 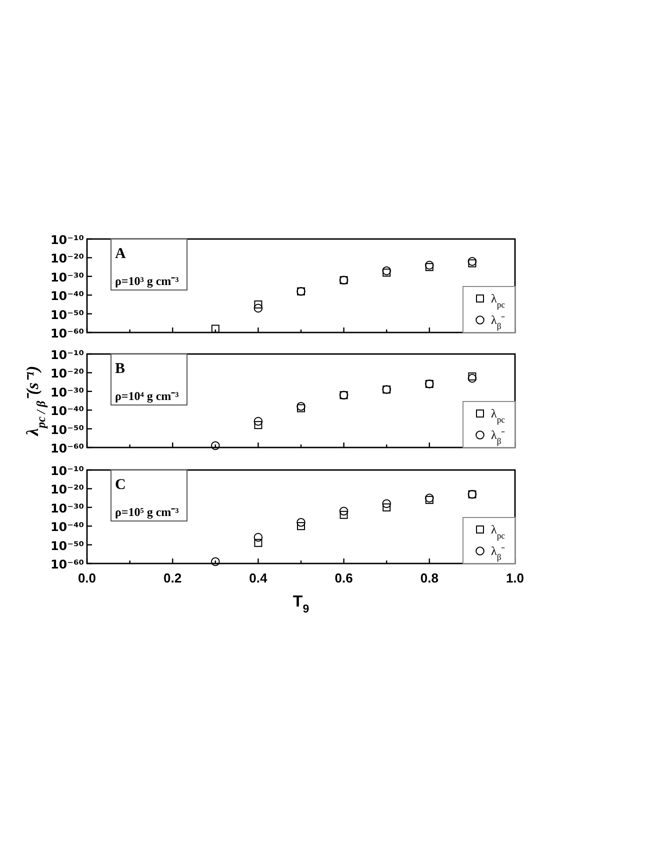 I want to click on x-tick-label: 0.8, so click(x=429, y=578).